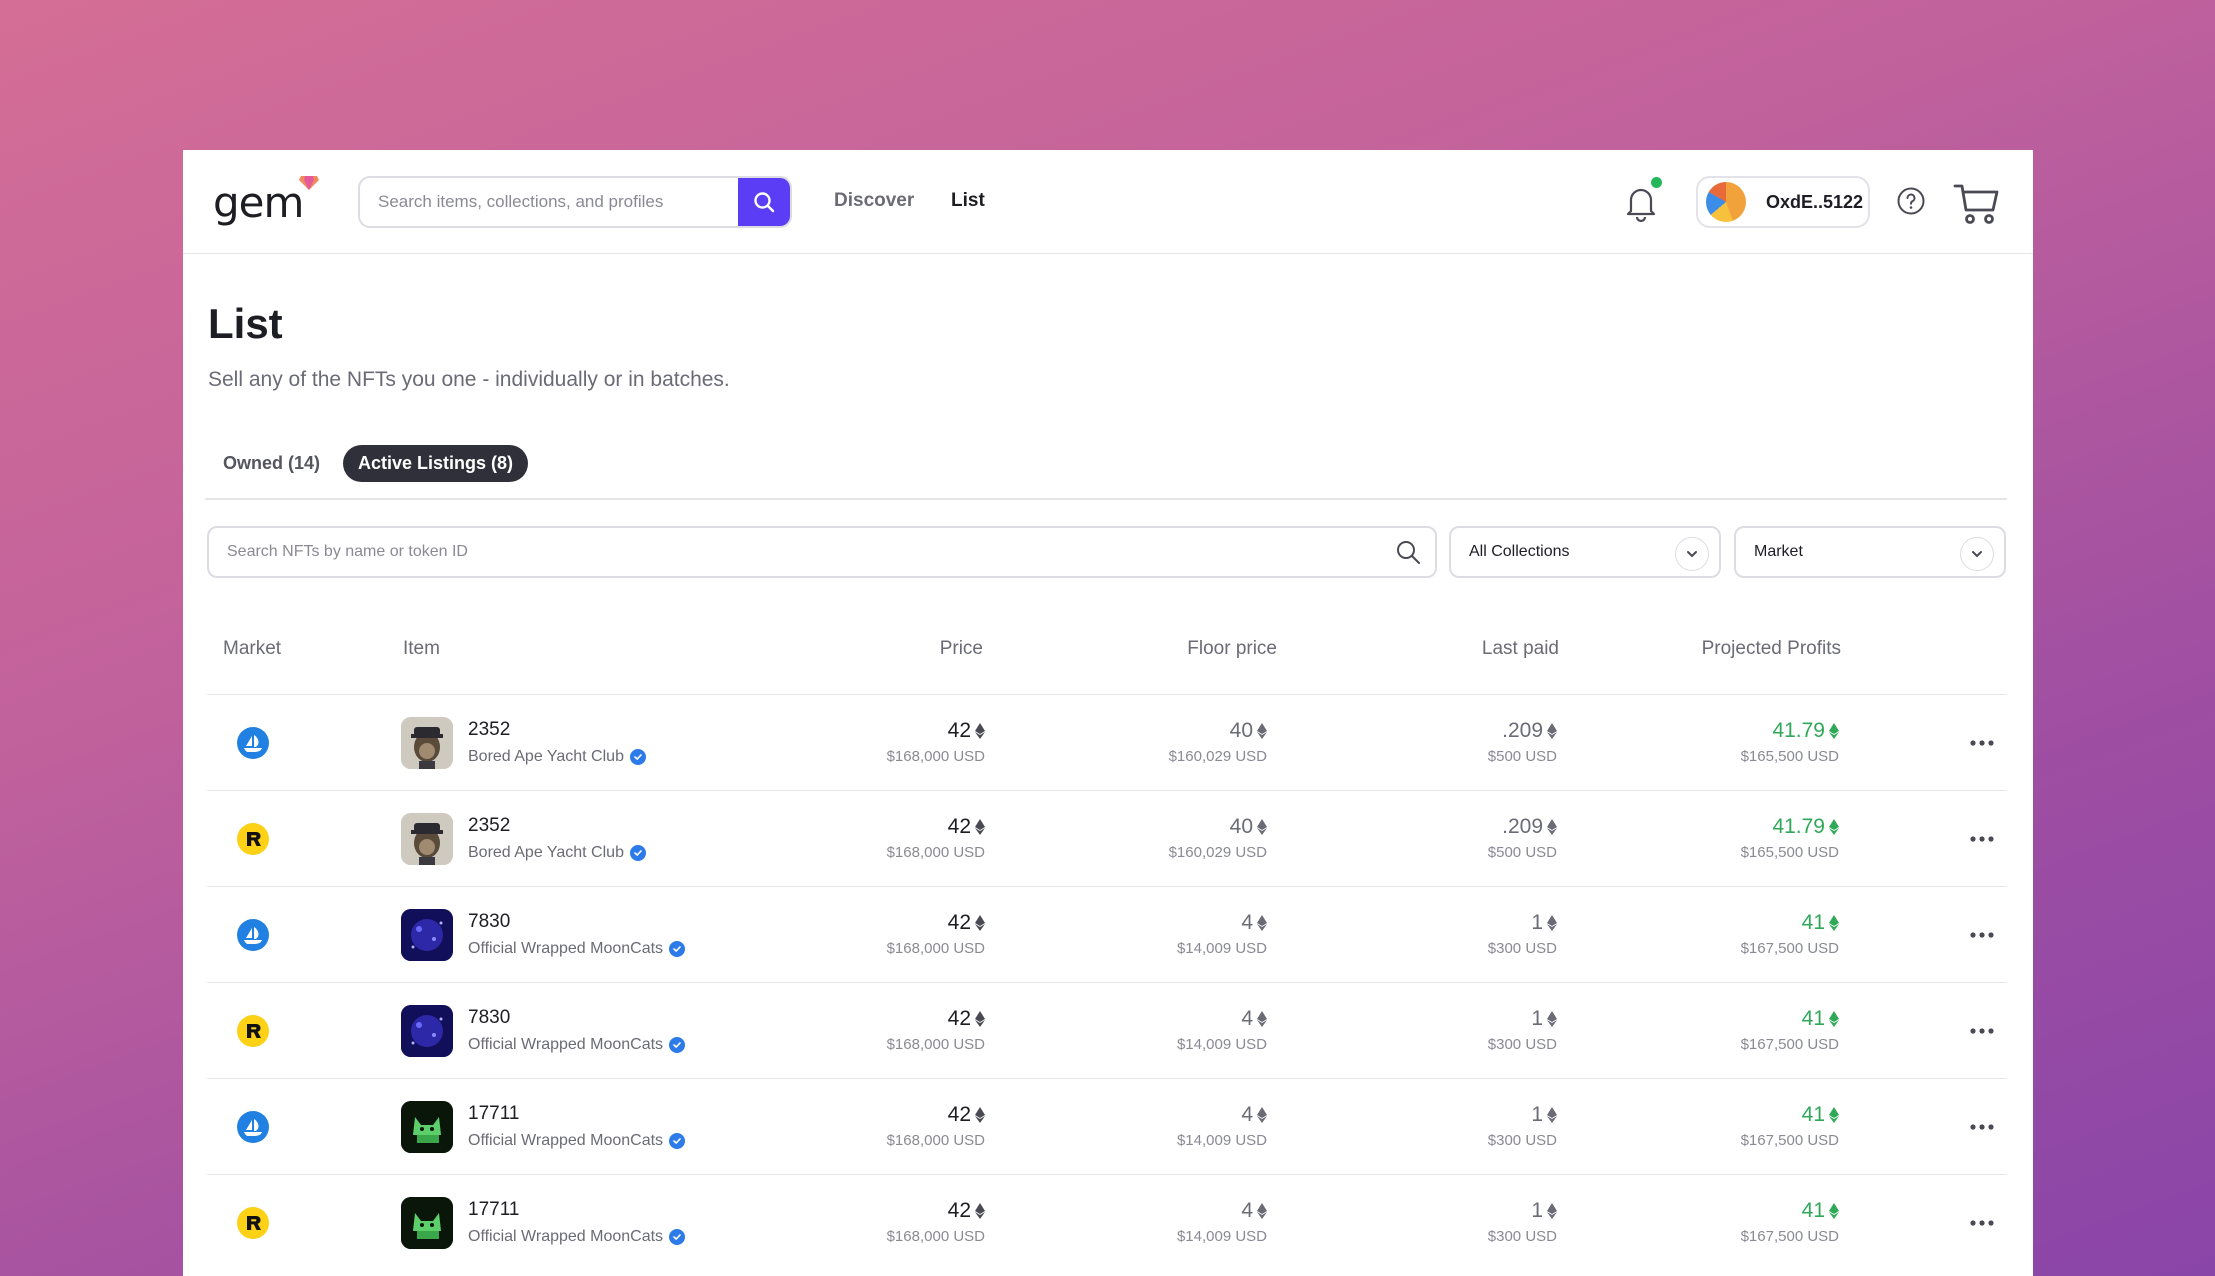 This screenshot has width=2215, height=1276. What do you see at coordinates (252, 648) in the screenshot?
I see `column-header-market: Market` at bounding box center [252, 648].